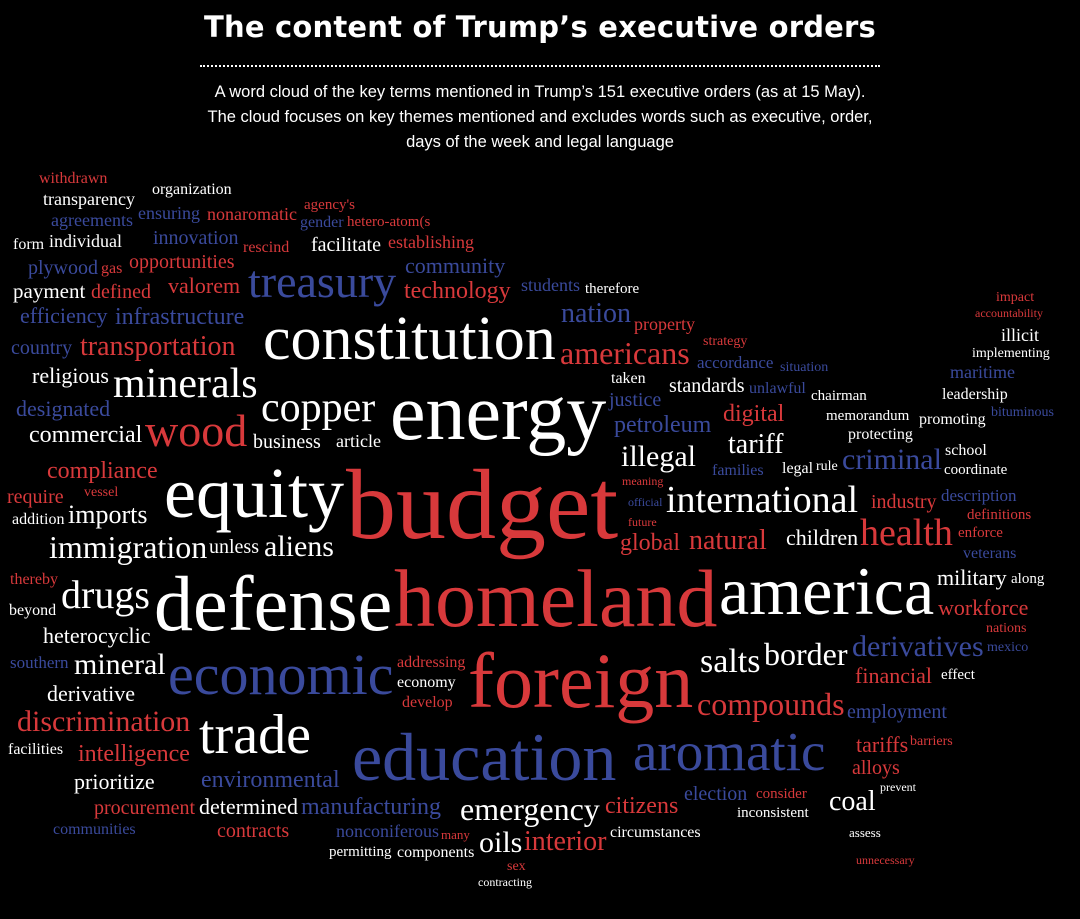 The height and width of the screenshot is (919, 1080). Describe the element at coordinates (827, 591) in the screenshot. I see `word: america` at that location.